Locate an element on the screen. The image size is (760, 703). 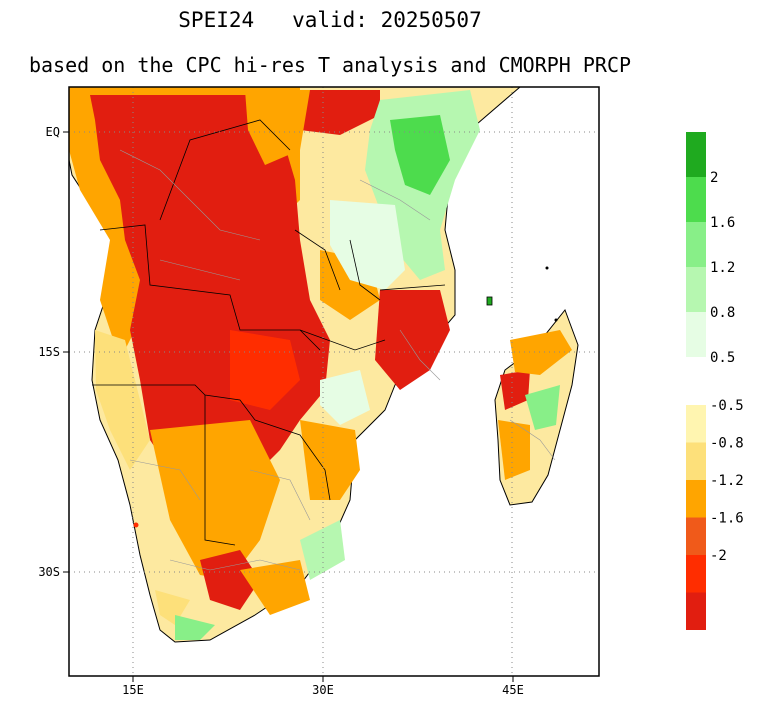
comoros-island is located at coordinates (489, 301).